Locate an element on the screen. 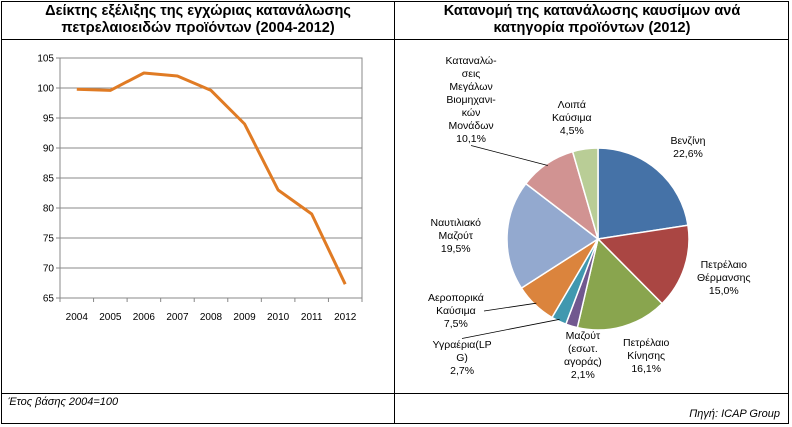  panel-divider-vertical is located at coordinates (394, 212).